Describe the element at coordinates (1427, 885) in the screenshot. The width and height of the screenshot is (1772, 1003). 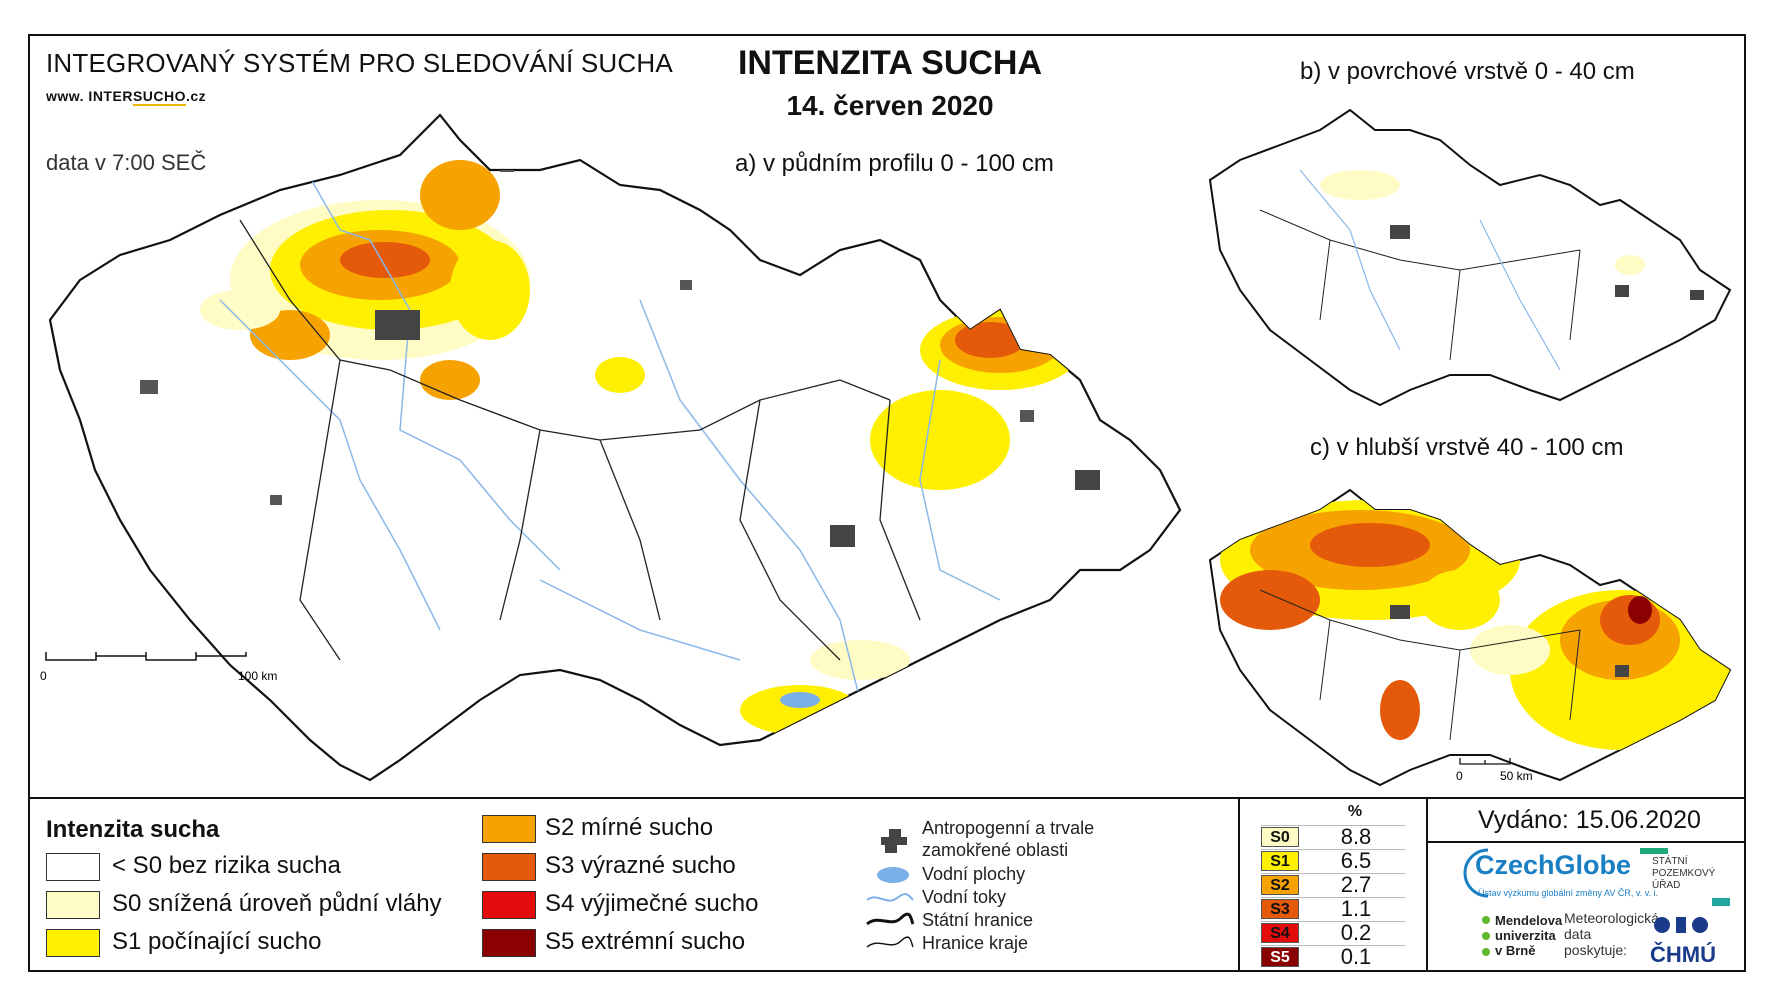
I see `stats-divider-right` at that location.